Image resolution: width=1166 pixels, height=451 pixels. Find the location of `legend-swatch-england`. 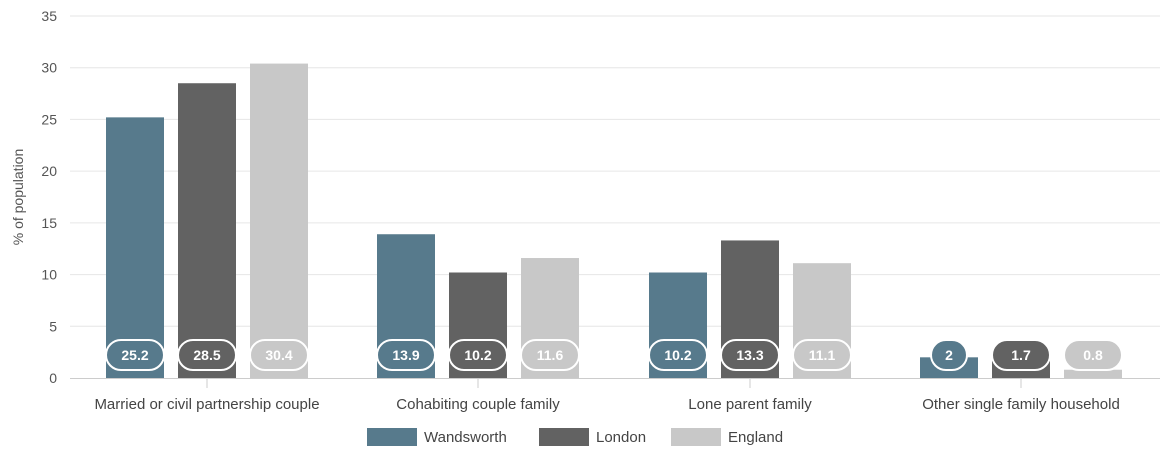

legend-swatch-england is located at coordinates (696, 437).